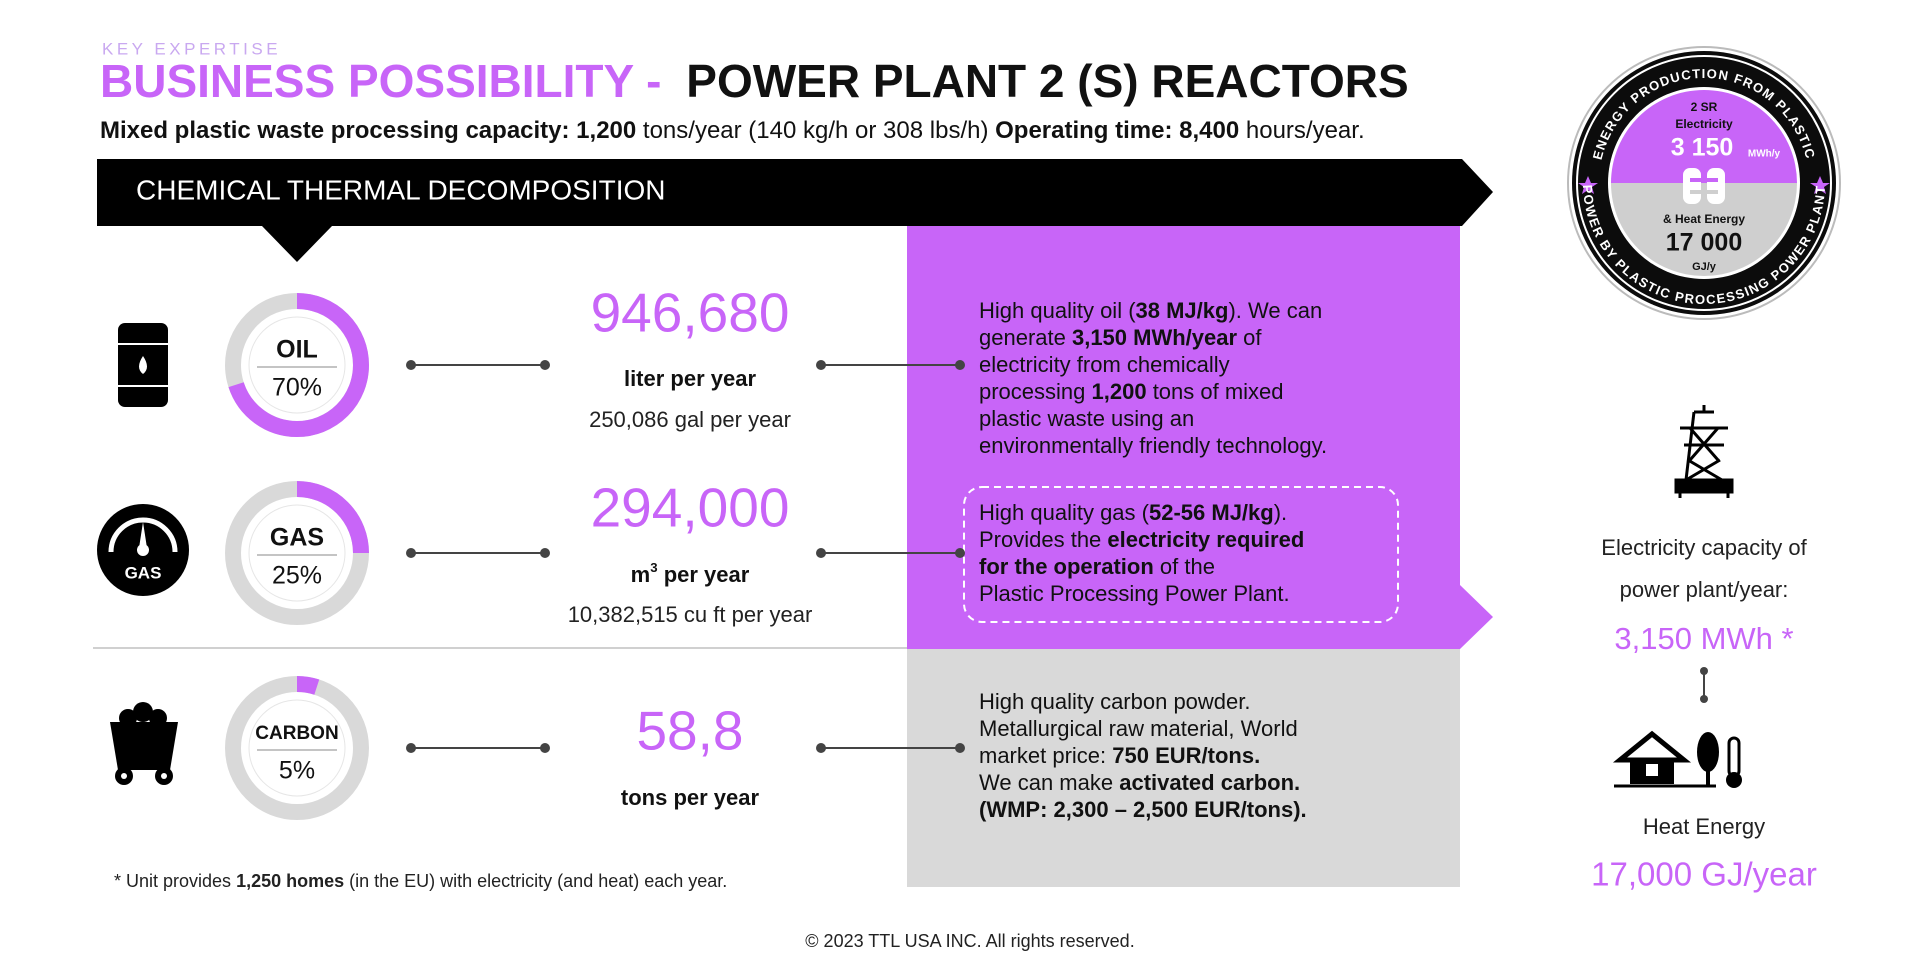 The width and height of the screenshot is (1920, 973). Describe the element at coordinates (690, 419) in the screenshot. I see `alt-amount: 250,086 gal per year` at that location.